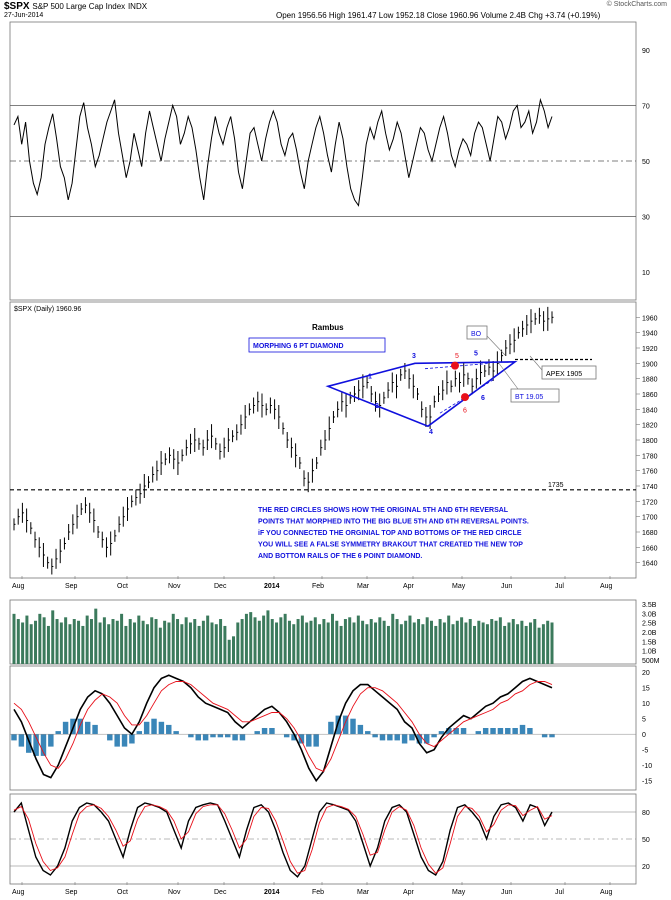  What do you see at coordinates (220, 586) in the screenshot?
I see `month-label-price-axis: Dec` at bounding box center [220, 586].